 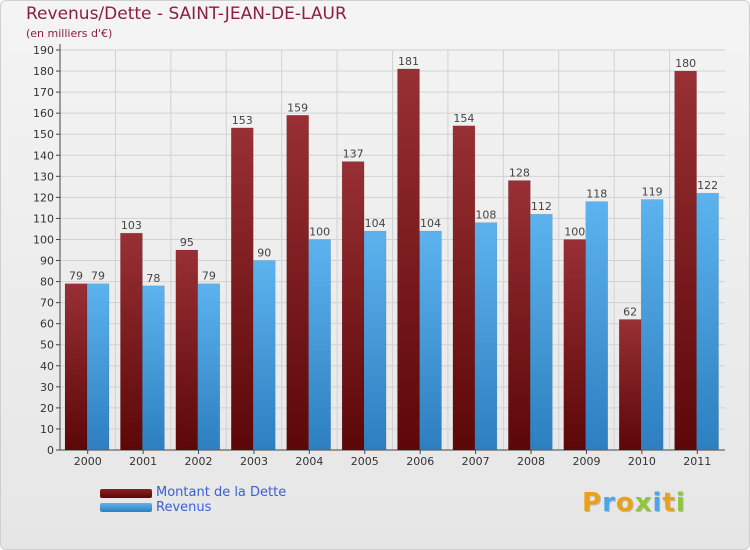 I want to click on data-label-revenus: 118, so click(x=596, y=194).